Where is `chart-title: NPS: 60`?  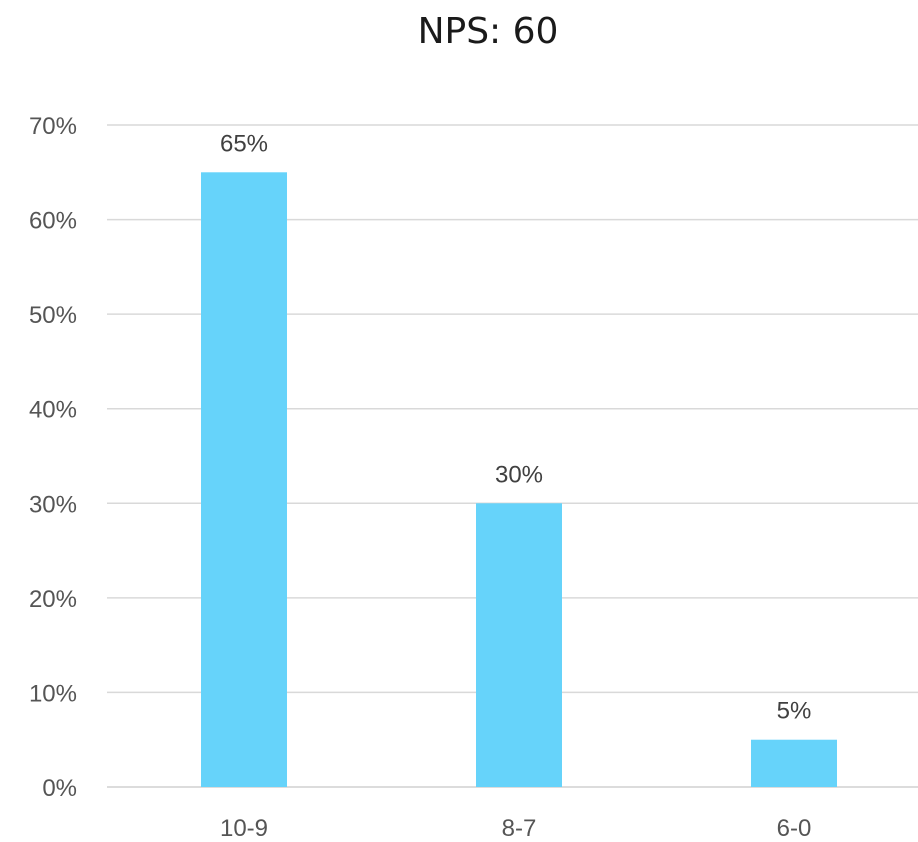
chart-title: NPS: 60 is located at coordinates (488, 31).